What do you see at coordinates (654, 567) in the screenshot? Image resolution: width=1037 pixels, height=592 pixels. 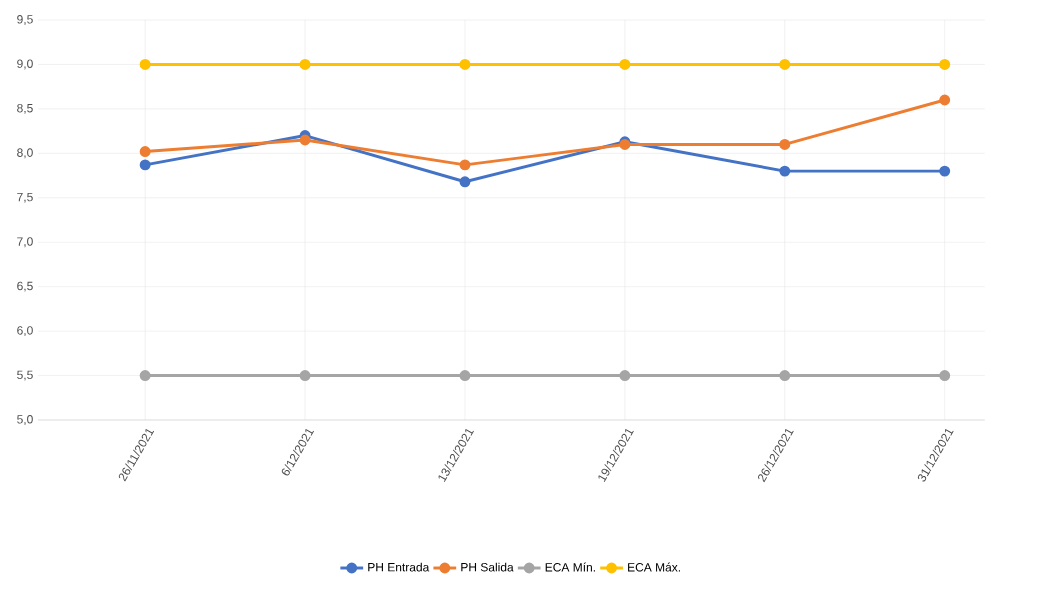 I see `legend-label: ECA Máx.` at bounding box center [654, 567].